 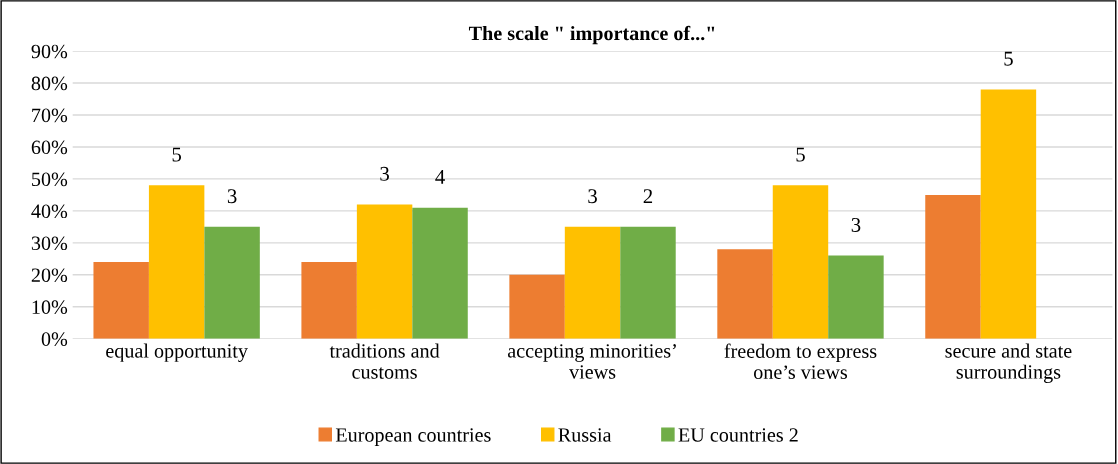 What do you see at coordinates (585, 435) in the screenshot?
I see `legend-label: Russia` at bounding box center [585, 435].